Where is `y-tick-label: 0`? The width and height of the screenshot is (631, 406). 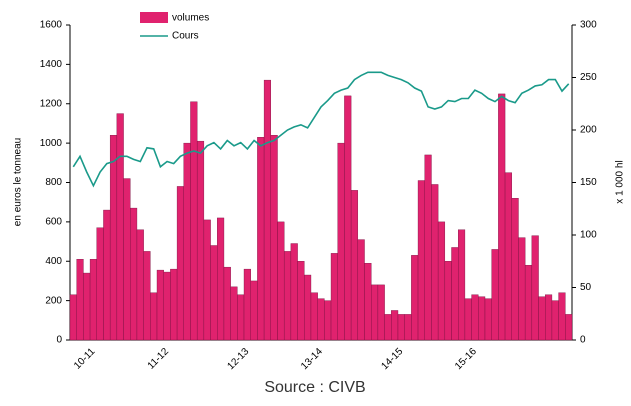 y-tick-label: 0 is located at coordinates (59, 340).